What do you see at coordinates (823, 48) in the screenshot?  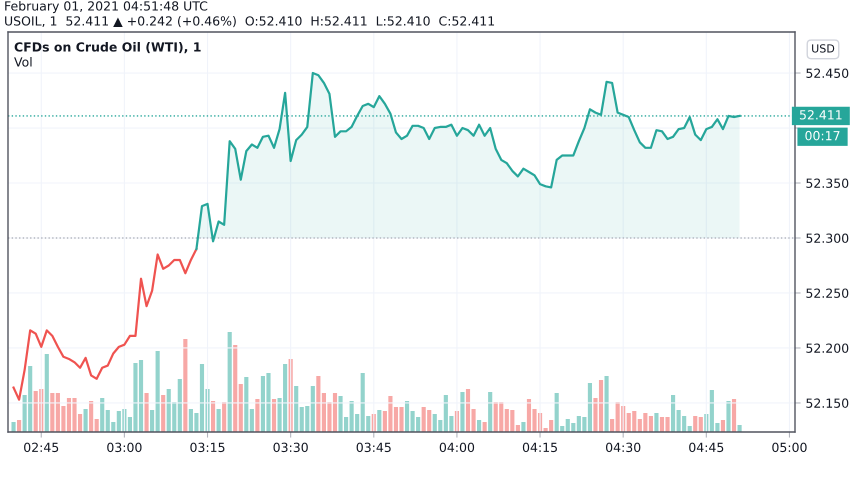 I see `y-axis-title: USD` at bounding box center [823, 48].